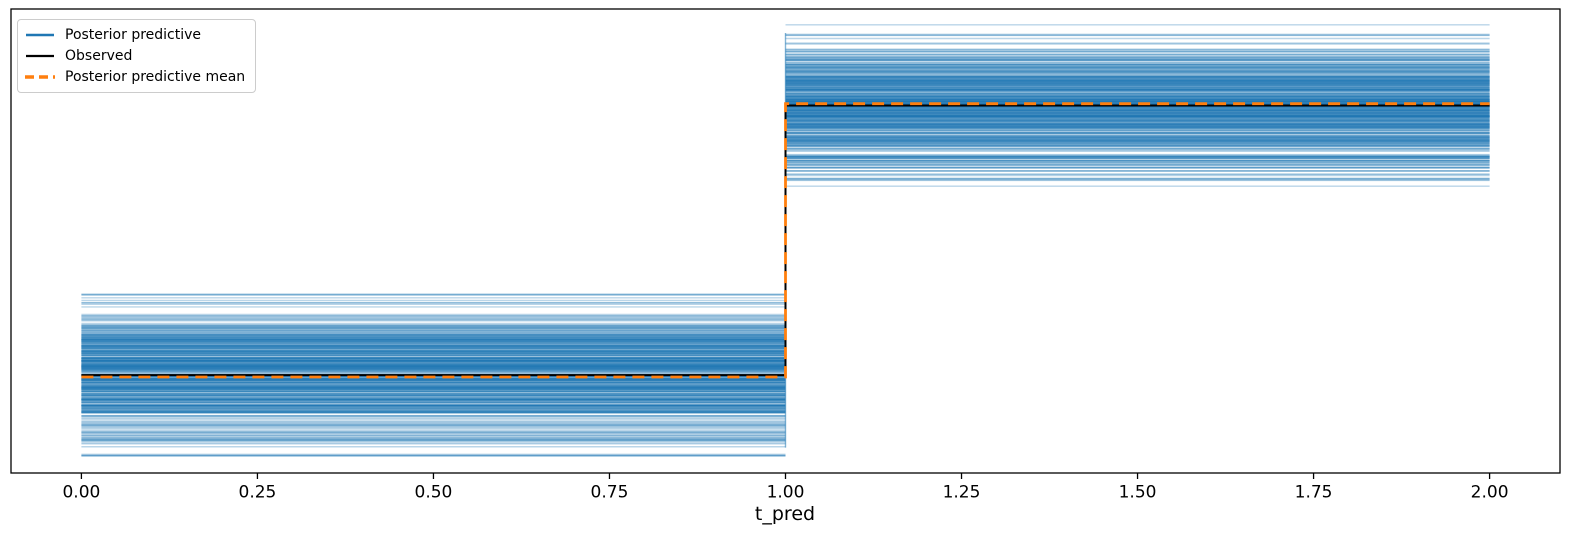  I want to click on legend-label-posterior-predictive: Posterior predictive, so click(133, 35).